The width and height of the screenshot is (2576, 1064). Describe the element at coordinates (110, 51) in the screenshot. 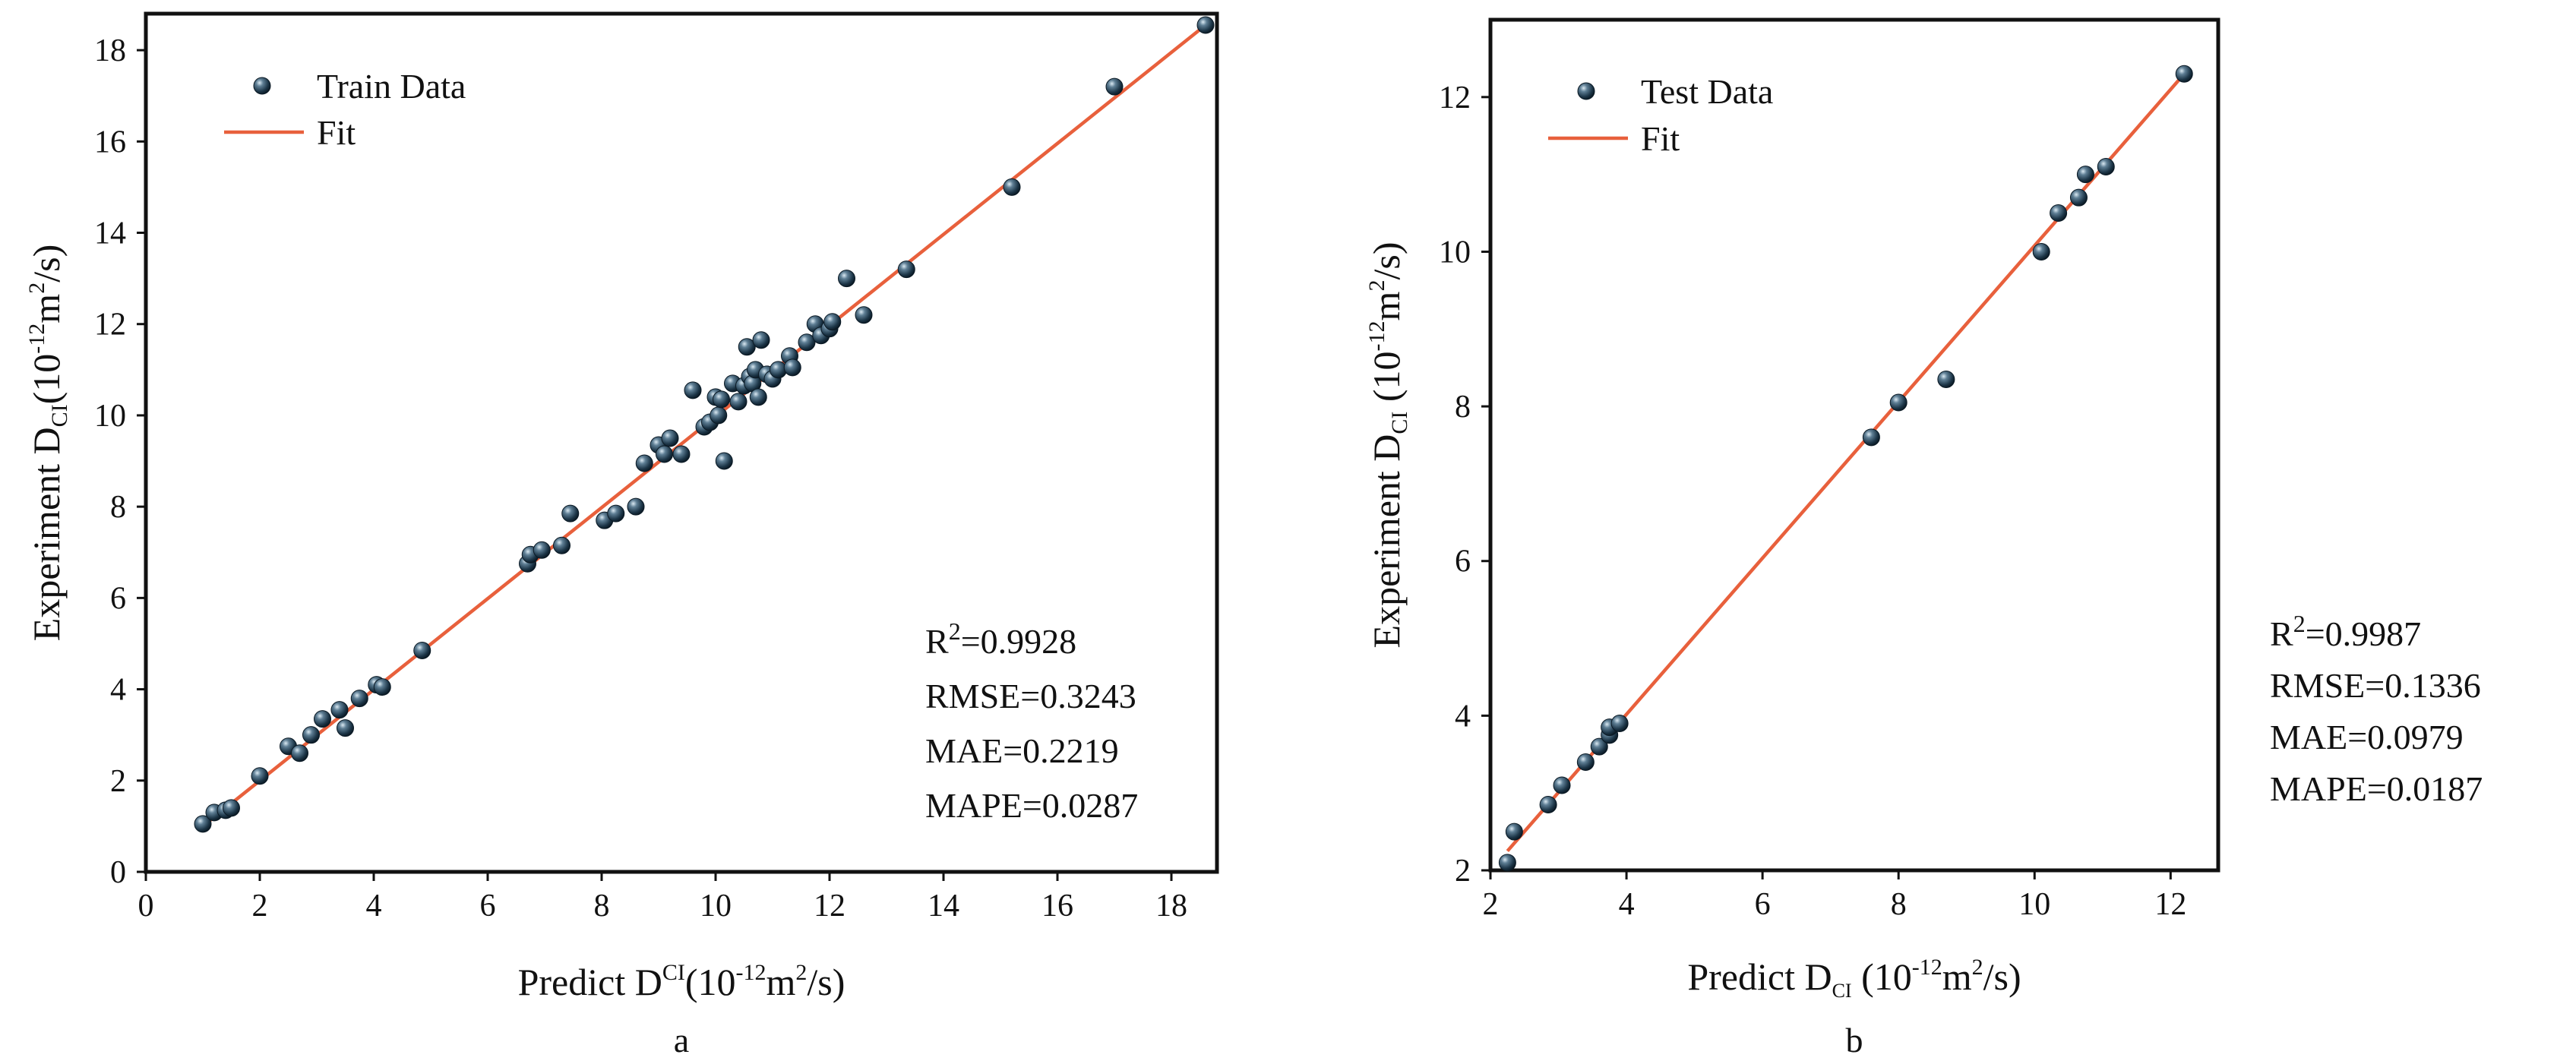

I see `y-tick-label: 18` at that location.